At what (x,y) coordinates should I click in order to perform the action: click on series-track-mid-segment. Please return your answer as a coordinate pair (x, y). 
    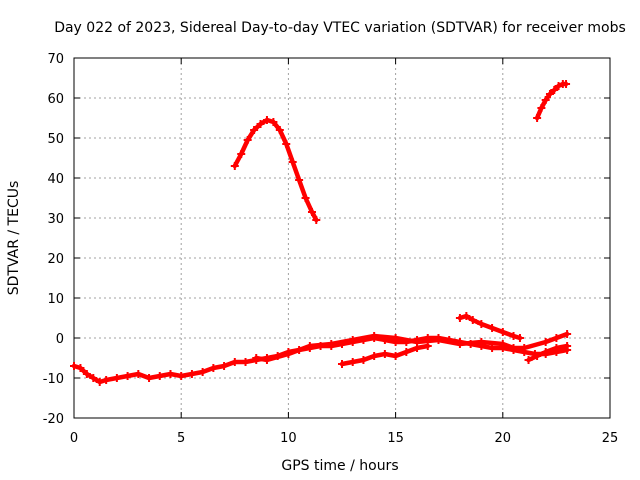
    Looking at the image, I should click on (489, 327).